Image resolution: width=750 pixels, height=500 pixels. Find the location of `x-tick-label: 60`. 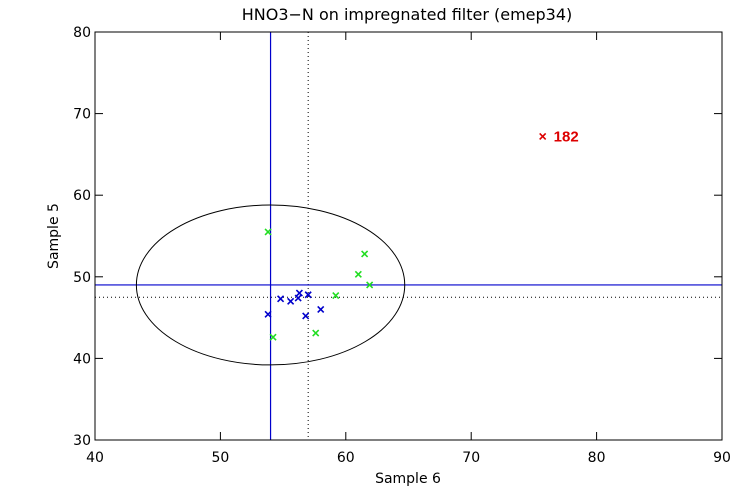

x-tick-label: 60 is located at coordinates (346, 458).